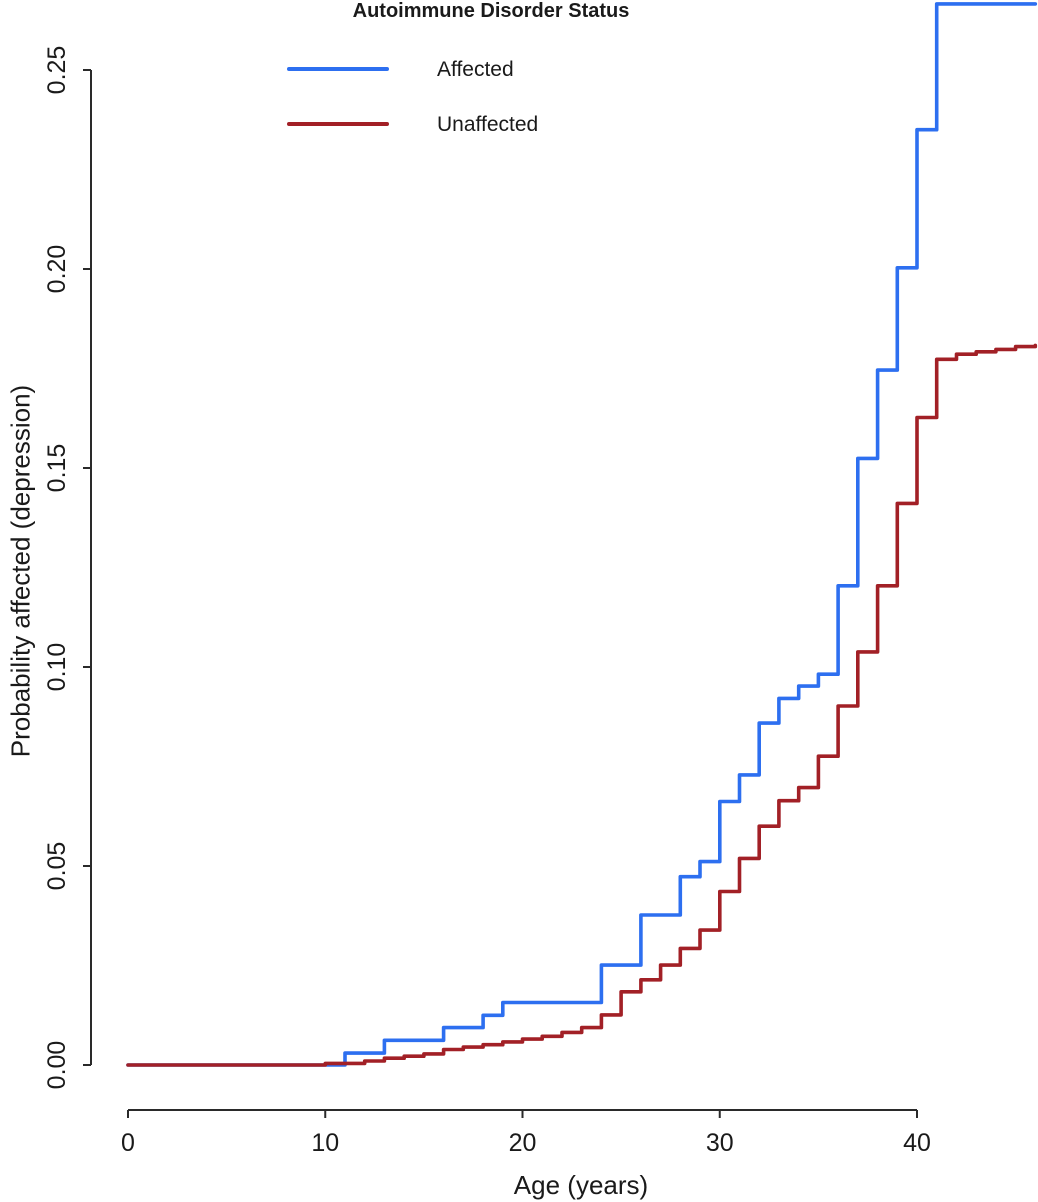 Image resolution: width=1038 pixels, height=1202 pixels. What do you see at coordinates (917, 1143) in the screenshot?
I see `x-tick-label: 40` at bounding box center [917, 1143].